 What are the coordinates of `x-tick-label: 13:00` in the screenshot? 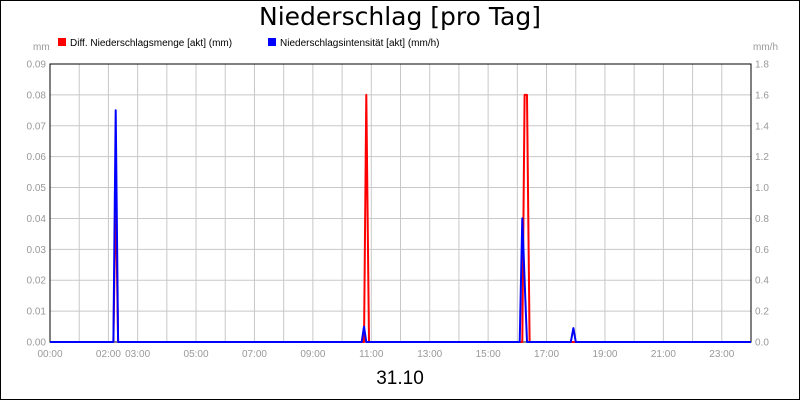 It's located at (429, 354).